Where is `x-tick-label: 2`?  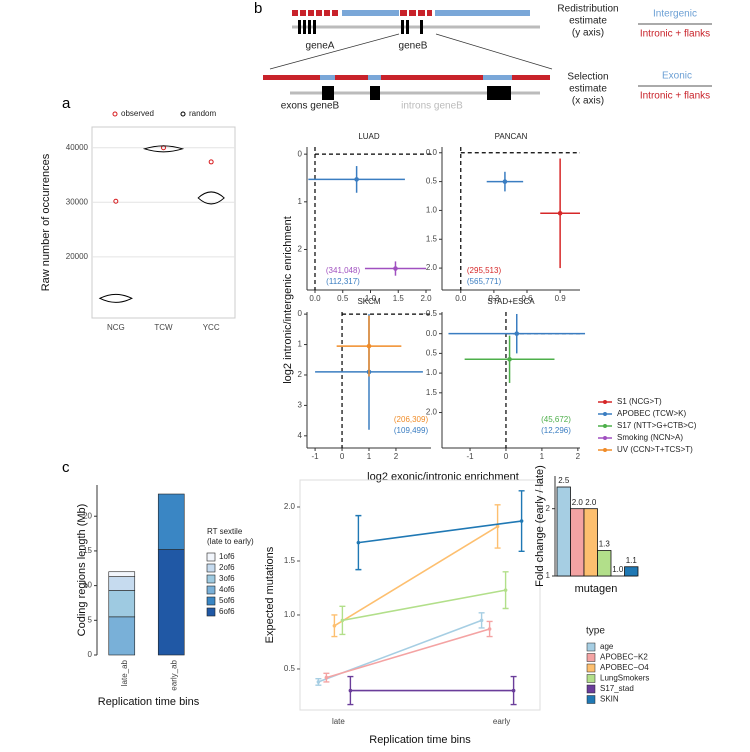
x-tick-label: 2 is located at coordinates (396, 456).